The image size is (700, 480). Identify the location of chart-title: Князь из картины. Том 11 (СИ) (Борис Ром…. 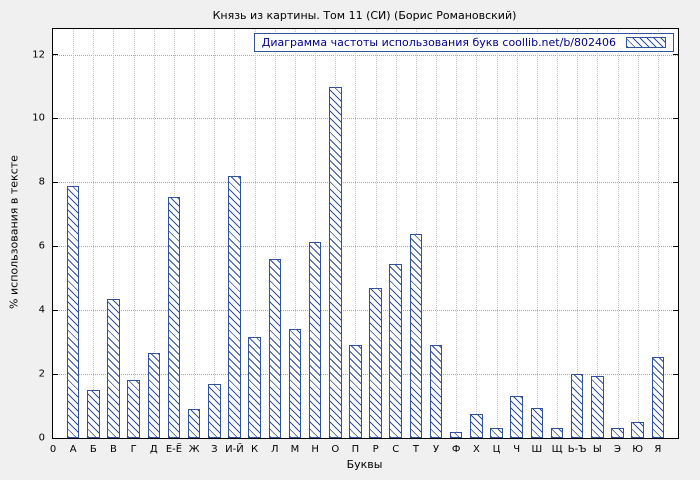
(364, 15).